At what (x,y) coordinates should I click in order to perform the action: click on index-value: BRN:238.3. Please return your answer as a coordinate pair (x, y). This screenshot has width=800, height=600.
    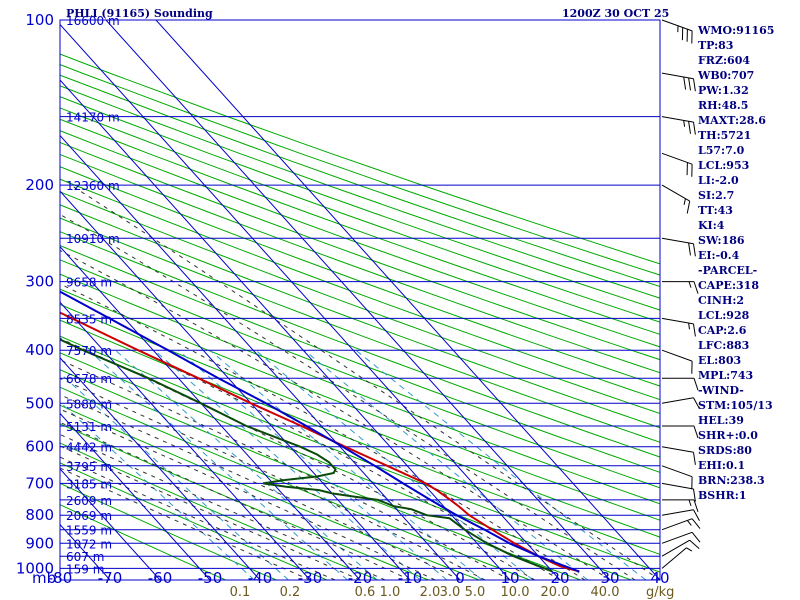
    Looking at the image, I should click on (731, 480).